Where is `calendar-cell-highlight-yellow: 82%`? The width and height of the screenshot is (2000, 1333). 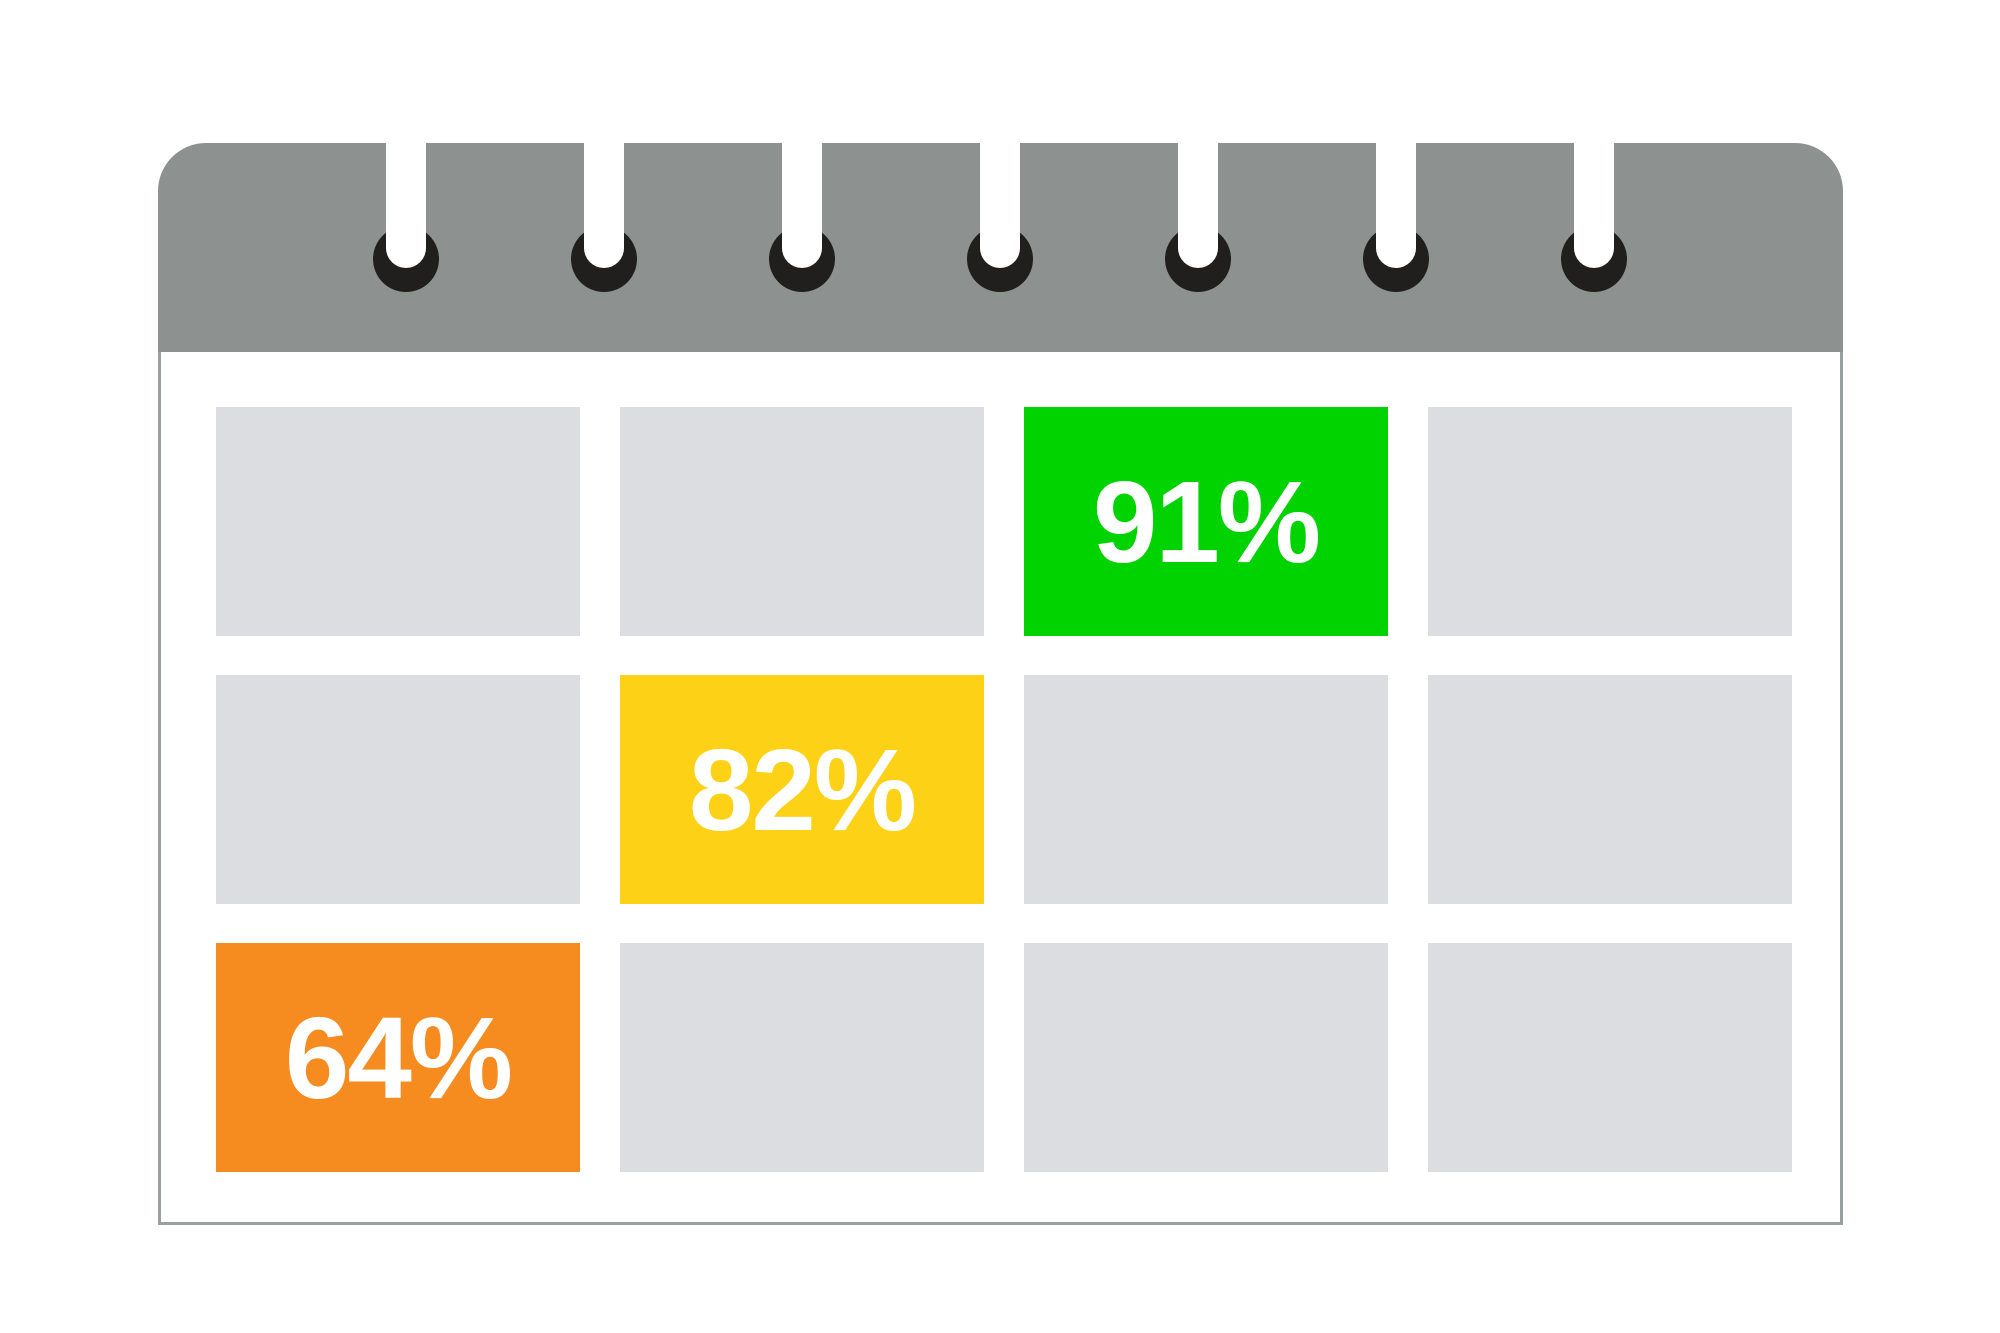 calendar-cell-highlight-yellow: 82% is located at coordinates (802, 789).